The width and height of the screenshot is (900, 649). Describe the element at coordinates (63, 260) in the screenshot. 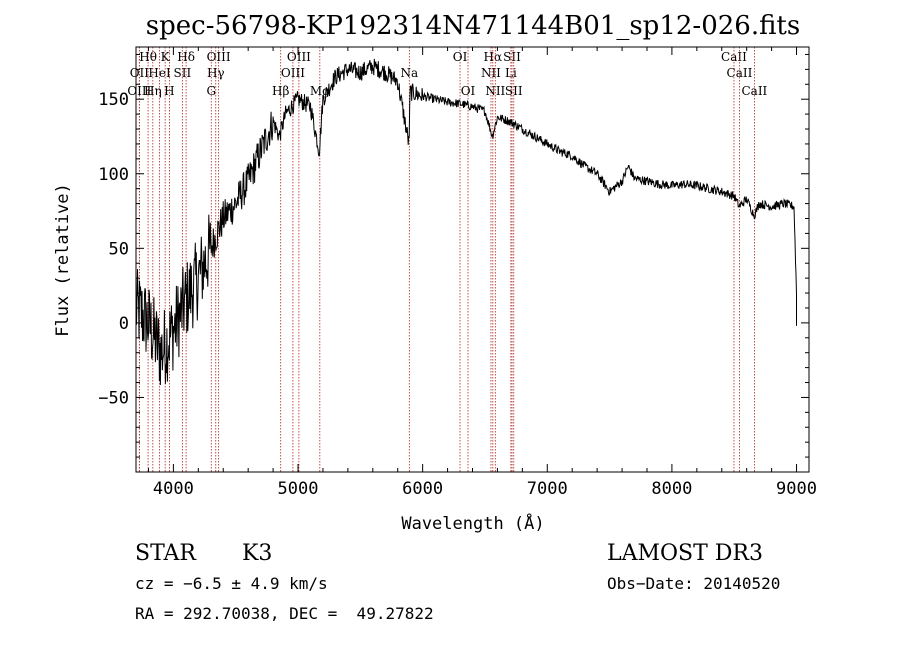

I see `y-axis-label: Flux (relative)` at that location.